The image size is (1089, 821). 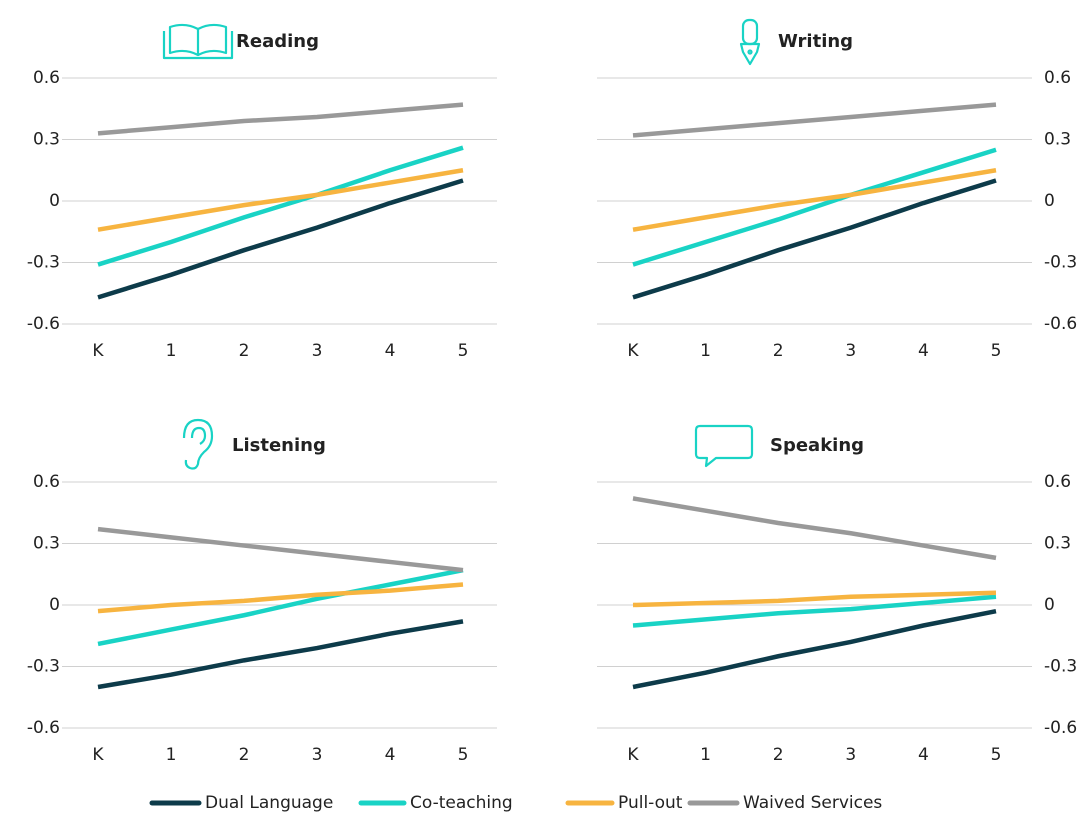 What do you see at coordinates (277, 41) in the screenshot?
I see `chart-title: Reading` at bounding box center [277, 41].